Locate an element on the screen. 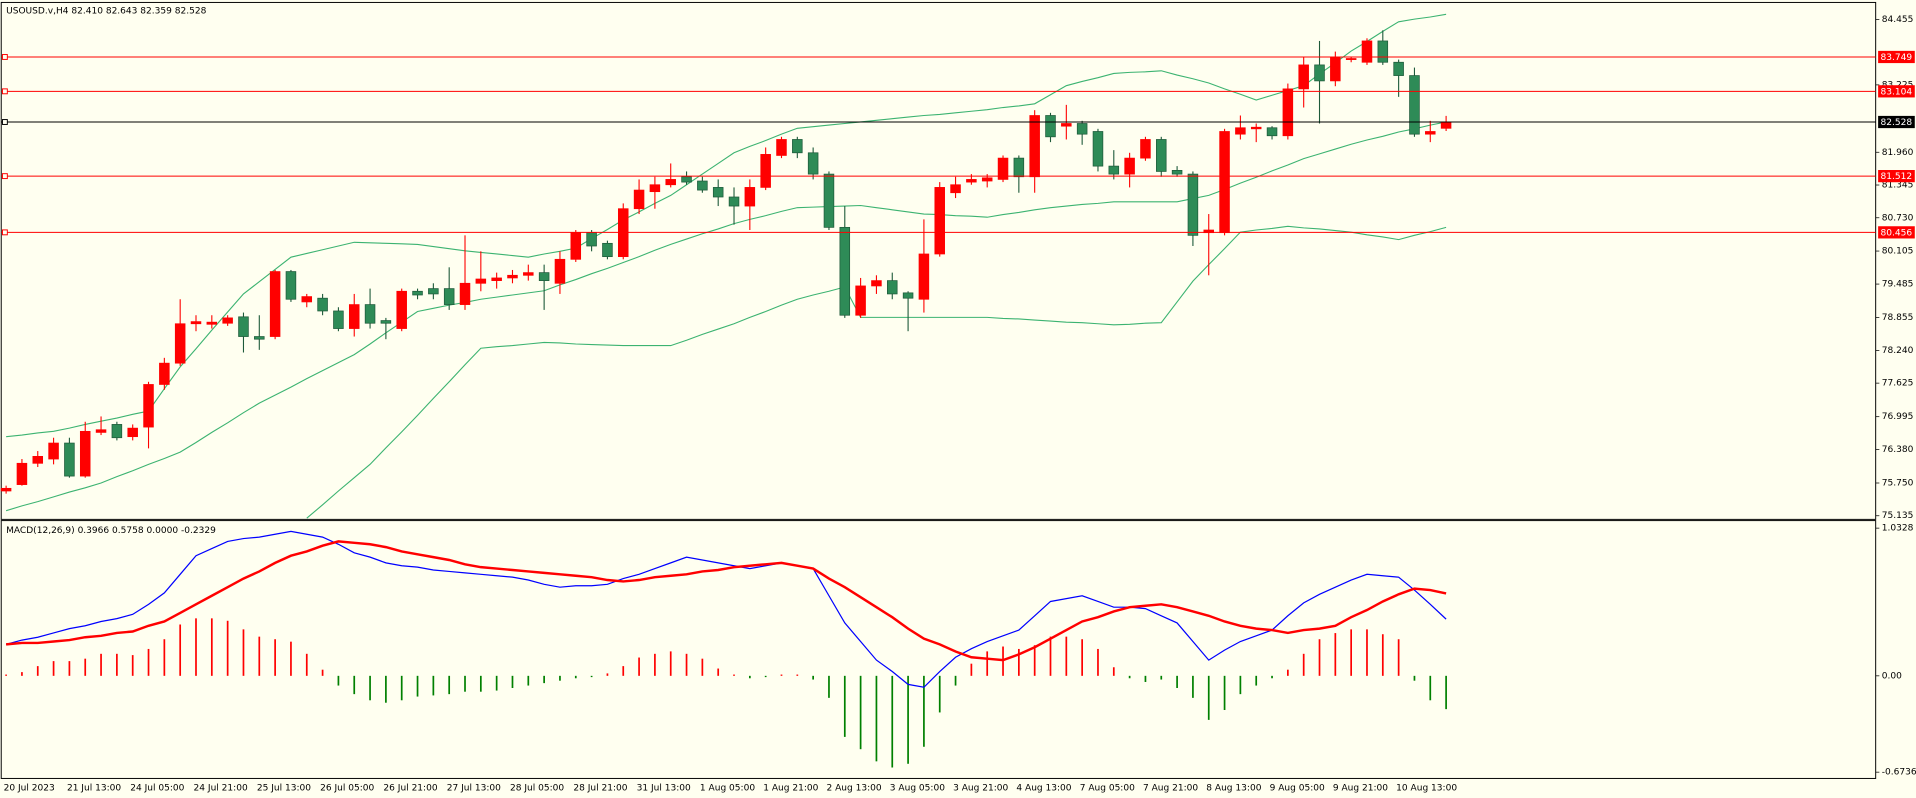  x-tick-label: 9 Aug 21:00 is located at coordinates (1360, 789).